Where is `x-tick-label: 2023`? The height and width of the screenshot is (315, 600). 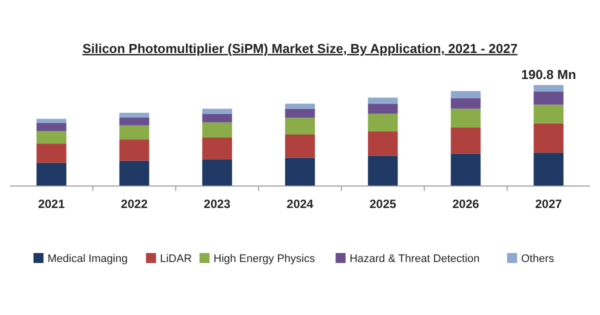
x-tick-label: 2023 is located at coordinates (217, 204).